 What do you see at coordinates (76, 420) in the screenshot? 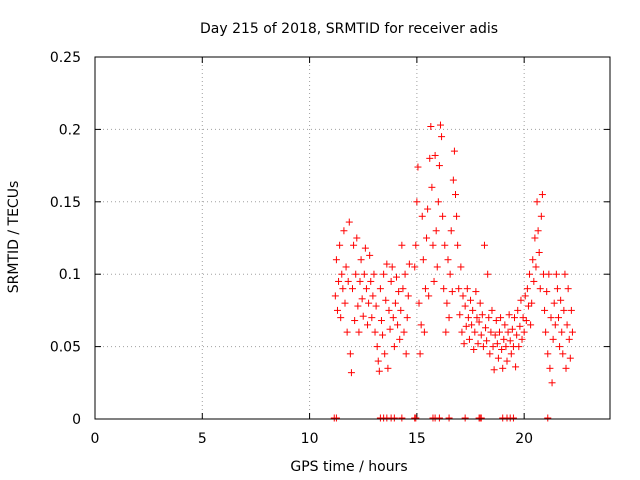
I see `y-tick-label: 0` at bounding box center [76, 420].